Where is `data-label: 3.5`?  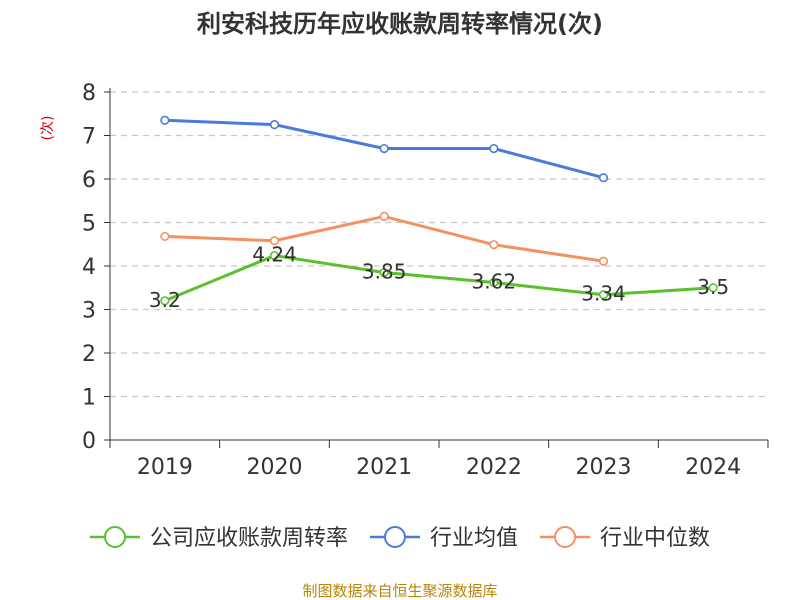 data-label: 3.5 is located at coordinates (713, 287).